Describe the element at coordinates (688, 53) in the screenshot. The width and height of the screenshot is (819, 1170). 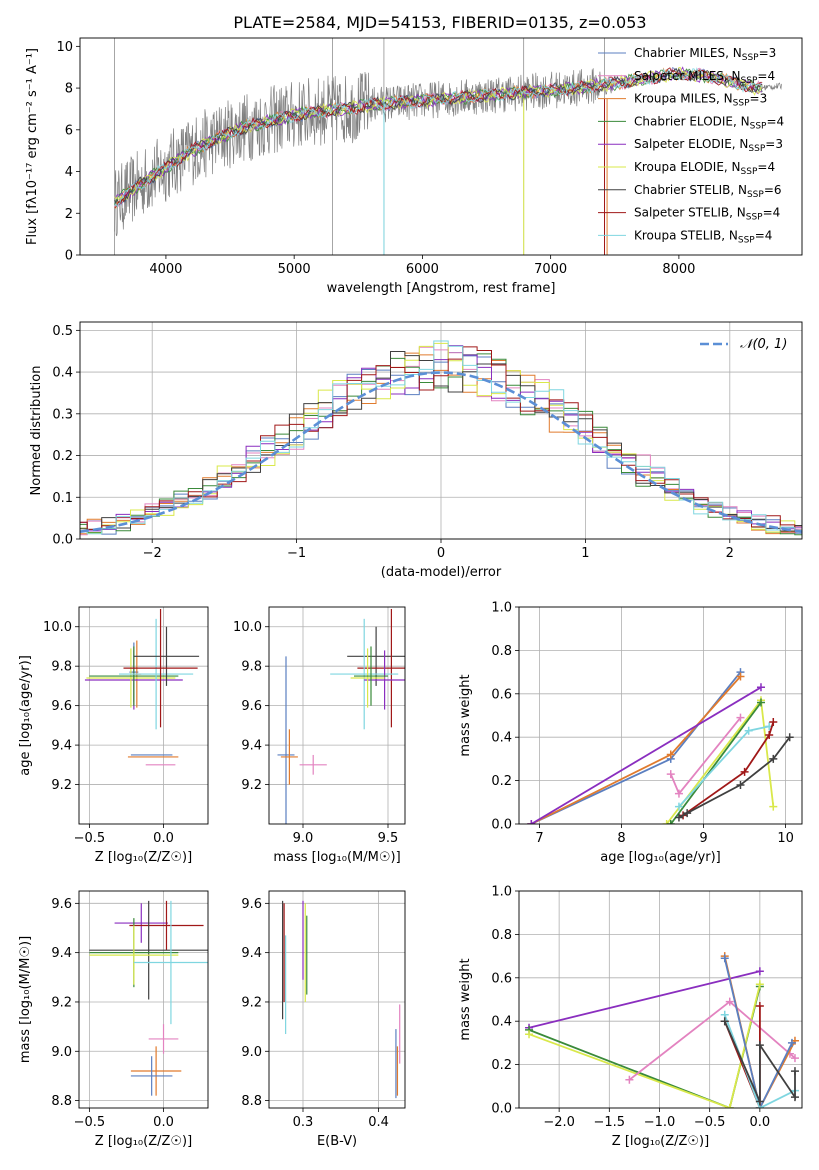
I see `legend-entry-name: Chabrier MILES, N` at that location.